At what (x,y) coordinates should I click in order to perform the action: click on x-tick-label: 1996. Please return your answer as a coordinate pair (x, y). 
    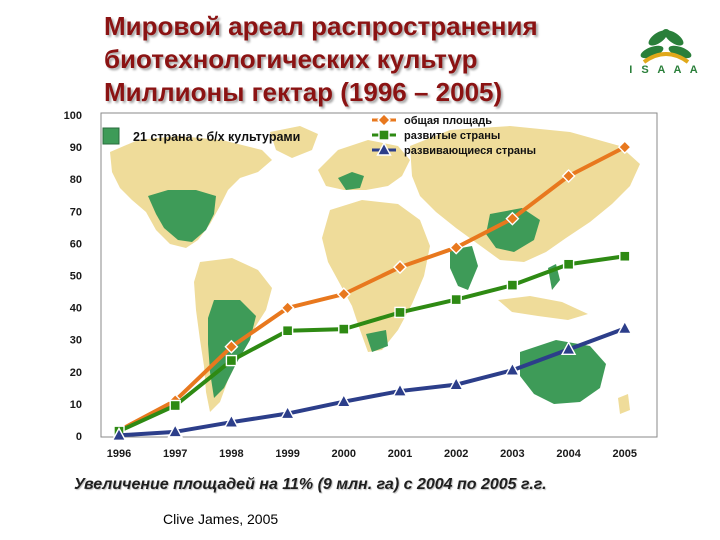
    Looking at the image, I should click on (119, 454).